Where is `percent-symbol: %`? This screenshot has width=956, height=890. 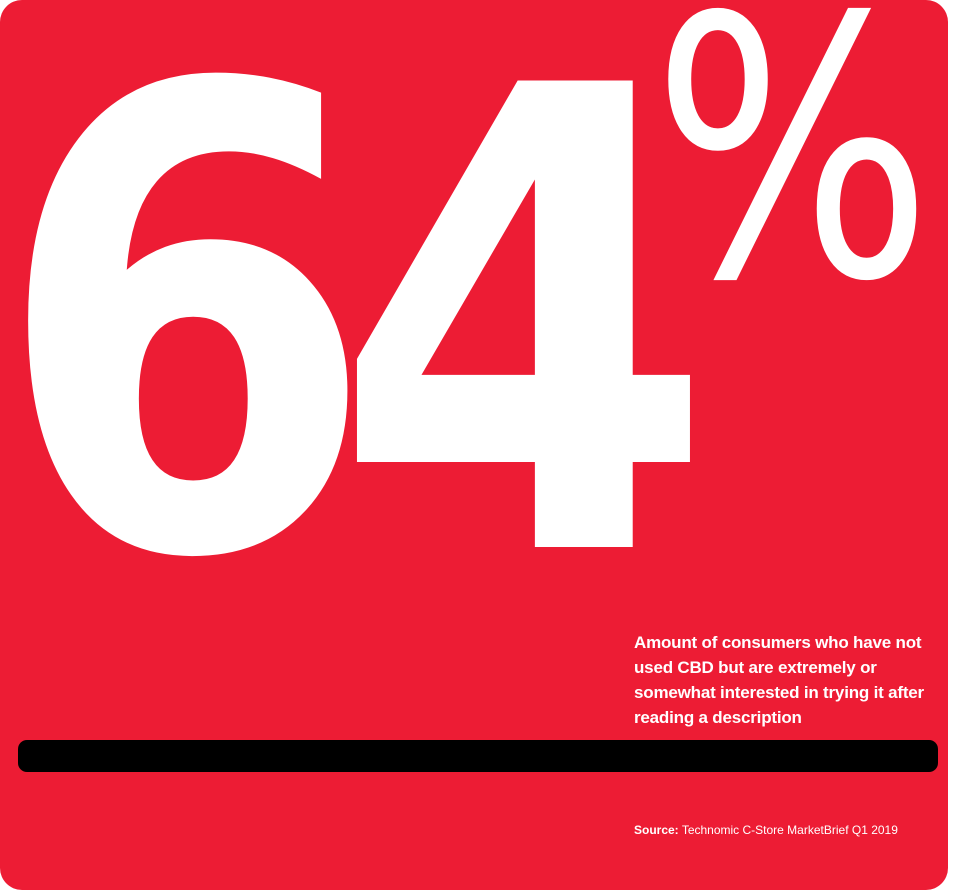
percent-symbol: % is located at coordinates (792, 180).